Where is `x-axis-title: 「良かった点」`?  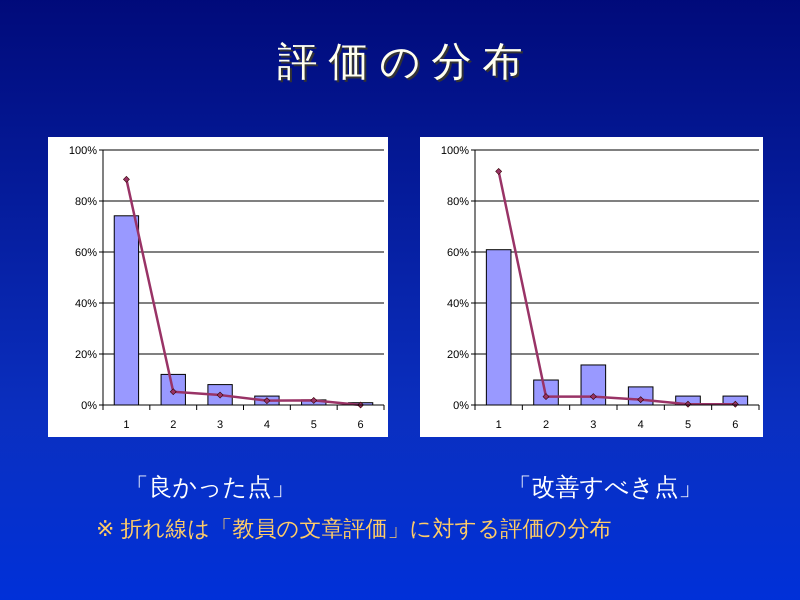
x-axis-title: 「良かった点」 is located at coordinates (210, 487).